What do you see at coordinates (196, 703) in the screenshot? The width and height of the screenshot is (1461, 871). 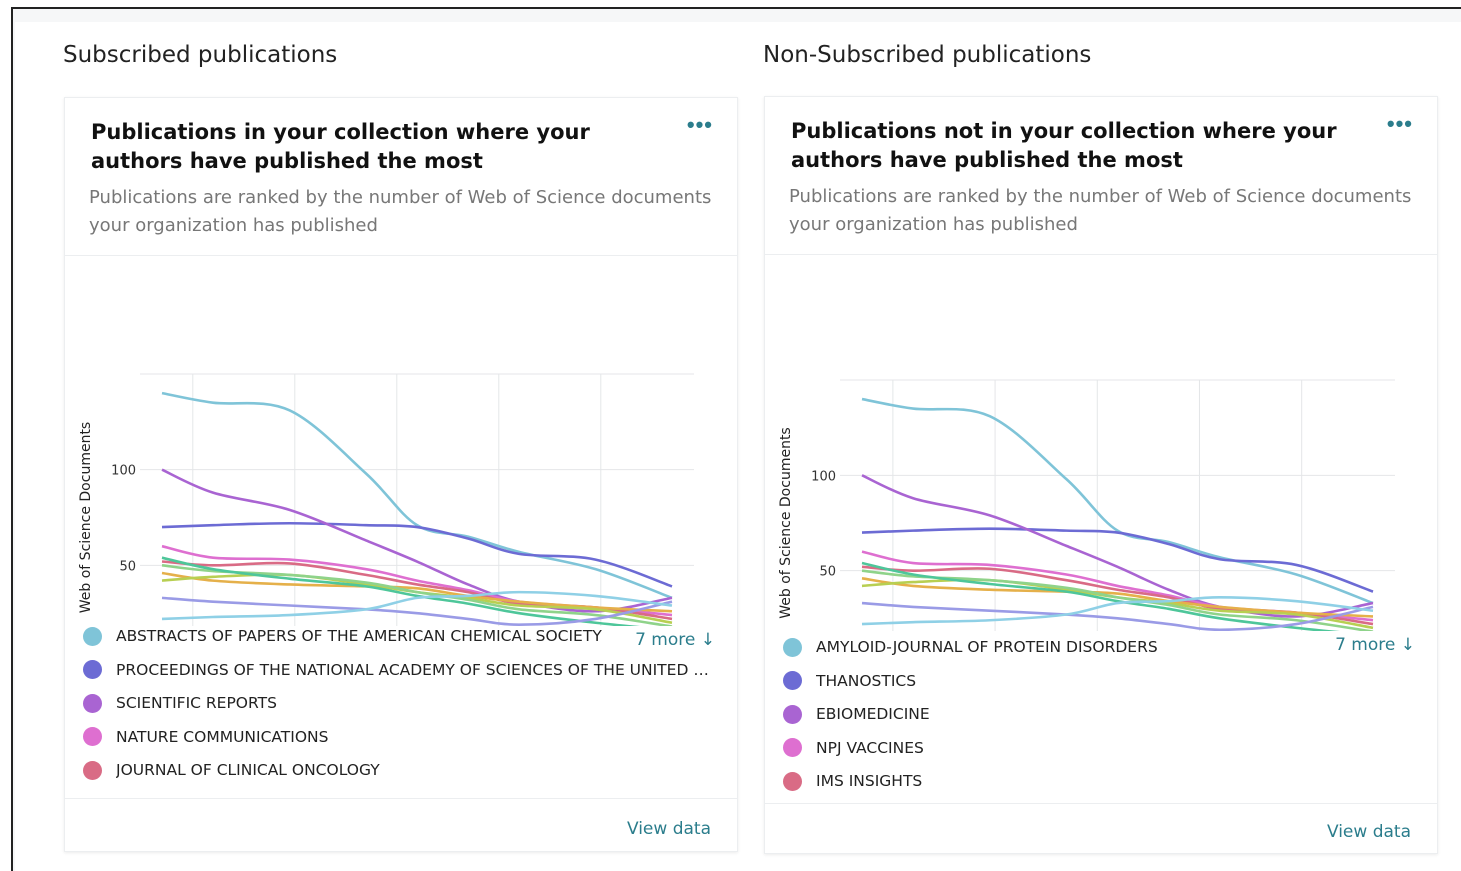 I see `legend-label: SCIENTIFIC REPORTS` at bounding box center [196, 703].